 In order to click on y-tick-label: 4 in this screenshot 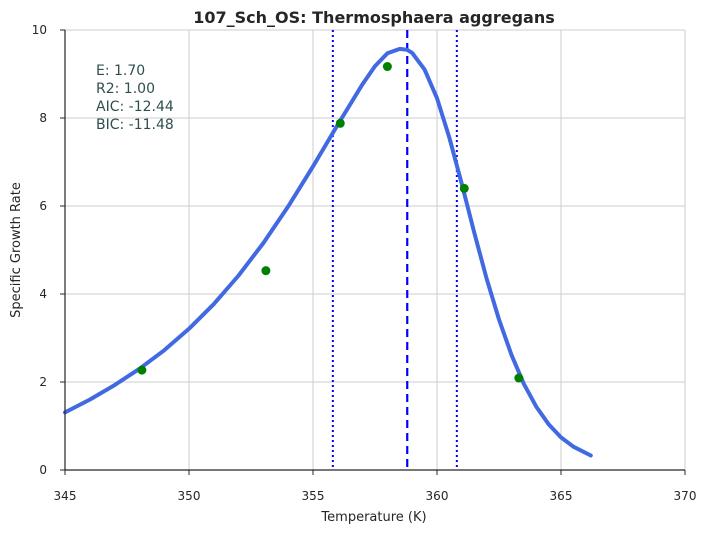, I will do `click(43, 294)`.